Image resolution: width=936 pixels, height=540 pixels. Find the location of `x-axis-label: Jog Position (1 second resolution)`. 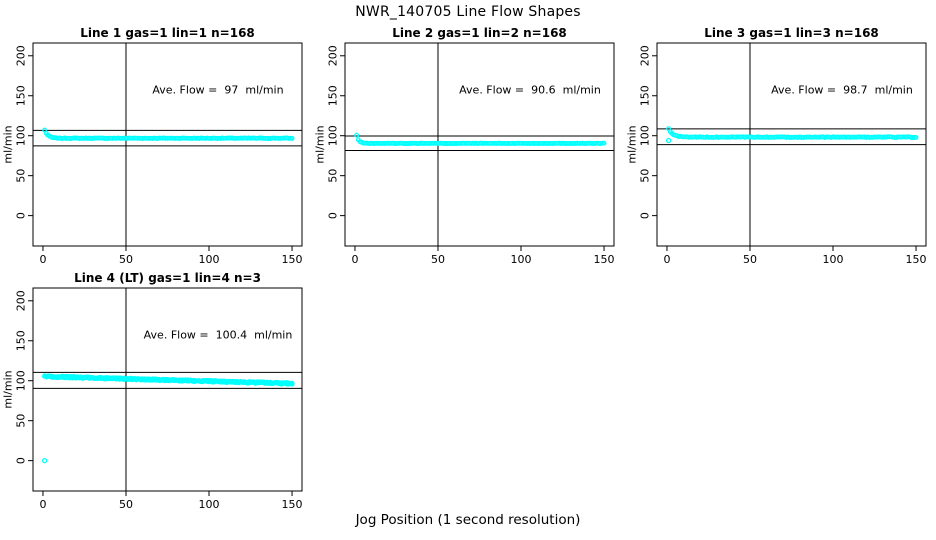

x-axis-label: Jog Position (1 second resolution) is located at coordinates (468, 520).